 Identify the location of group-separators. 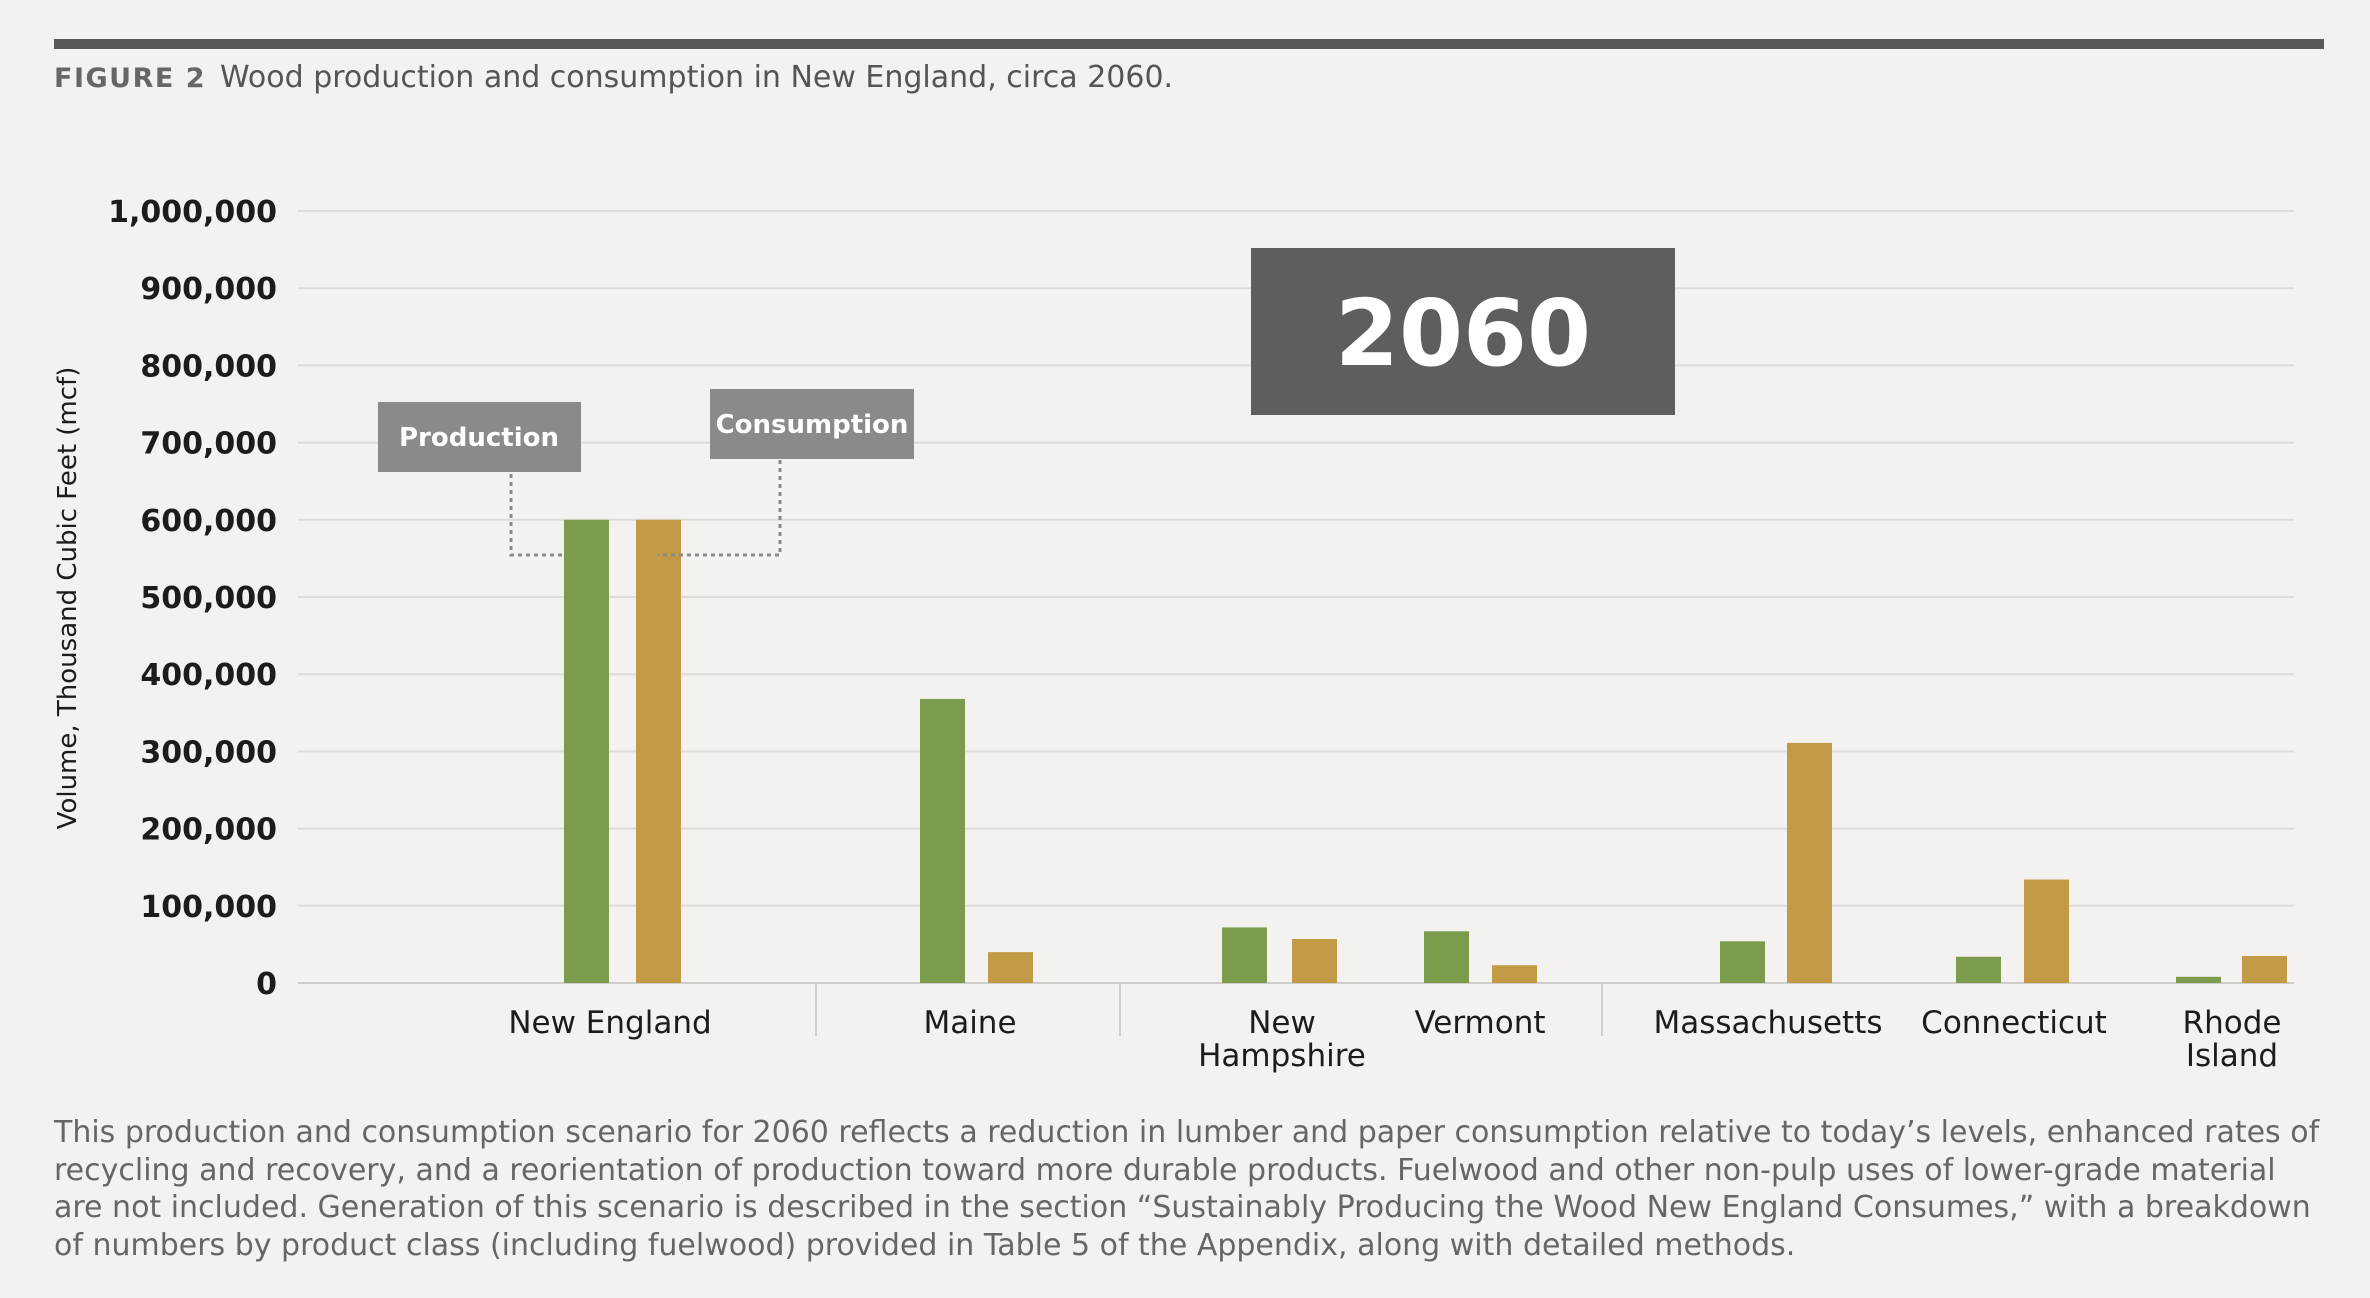
(1209, 1009).